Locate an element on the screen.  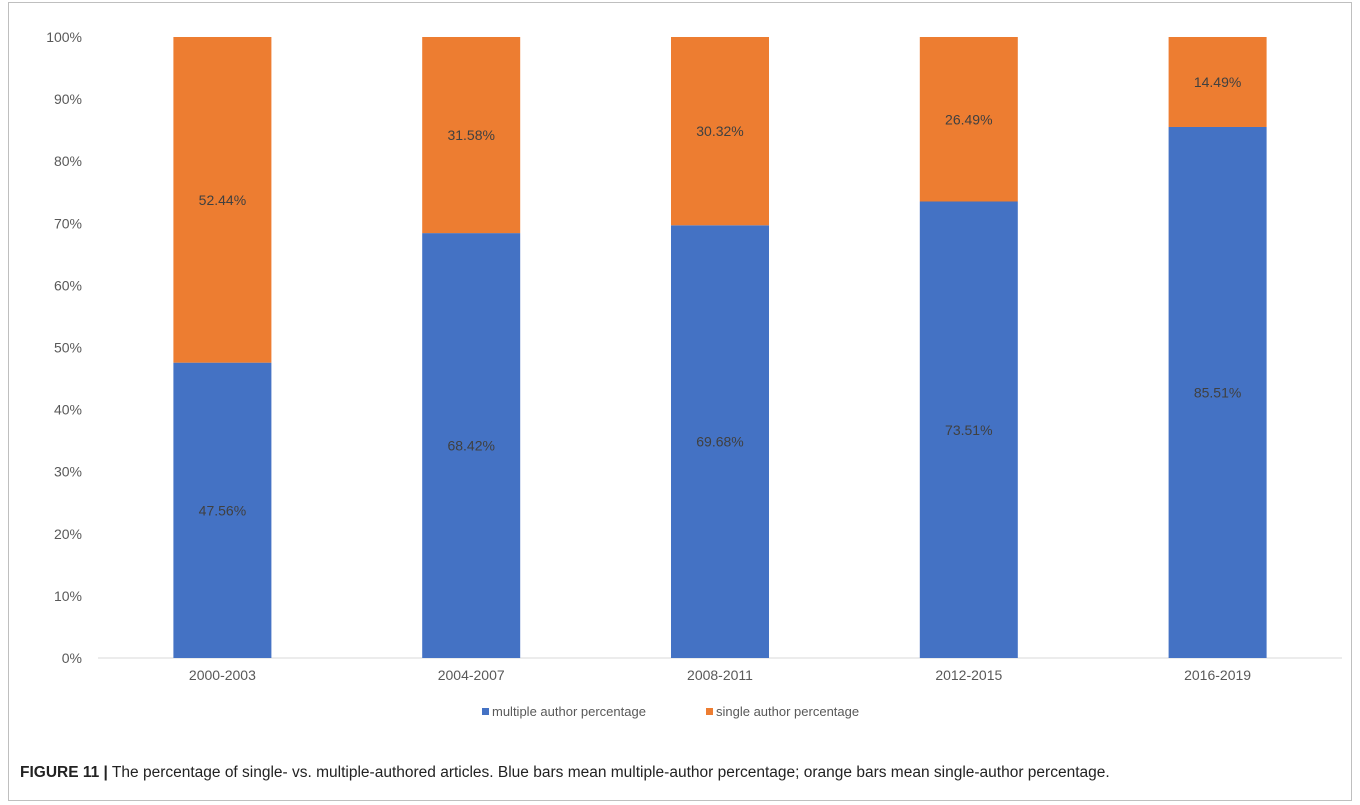
data-label: 52.44% is located at coordinates (222, 200).